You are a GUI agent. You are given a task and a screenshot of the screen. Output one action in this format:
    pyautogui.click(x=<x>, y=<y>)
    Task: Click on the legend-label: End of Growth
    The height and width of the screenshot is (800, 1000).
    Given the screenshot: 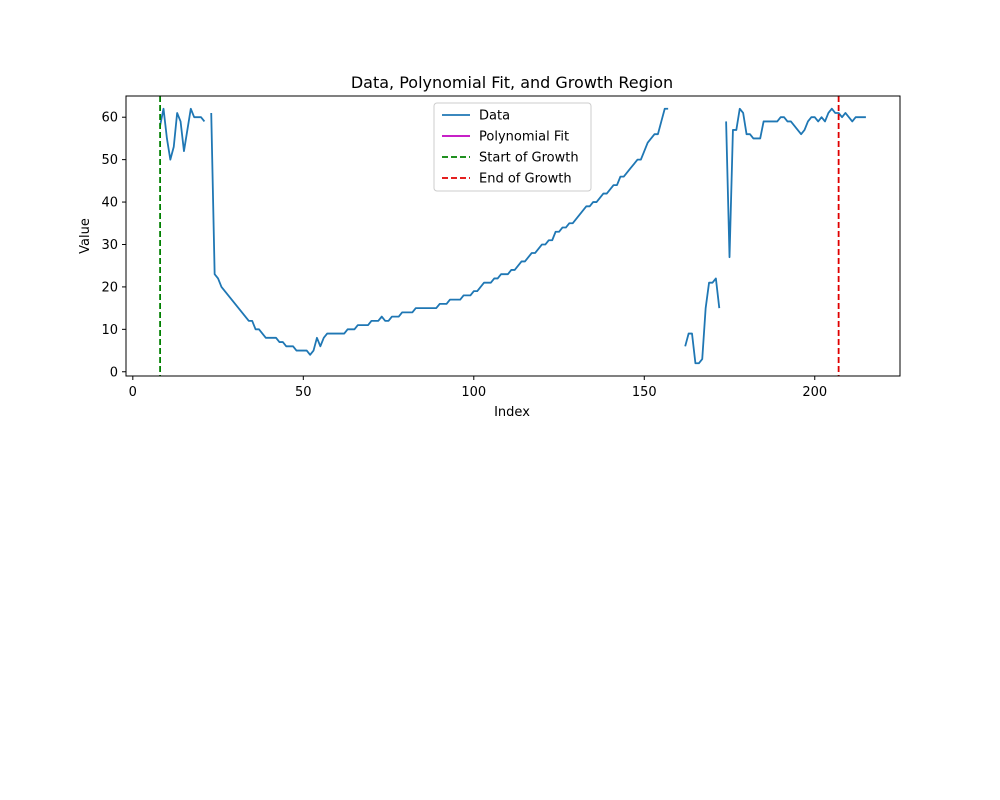 What is the action you would take?
    pyautogui.click(x=525, y=179)
    